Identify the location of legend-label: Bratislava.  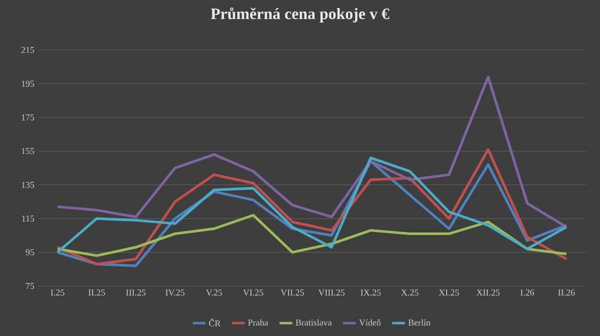
(314, 322).